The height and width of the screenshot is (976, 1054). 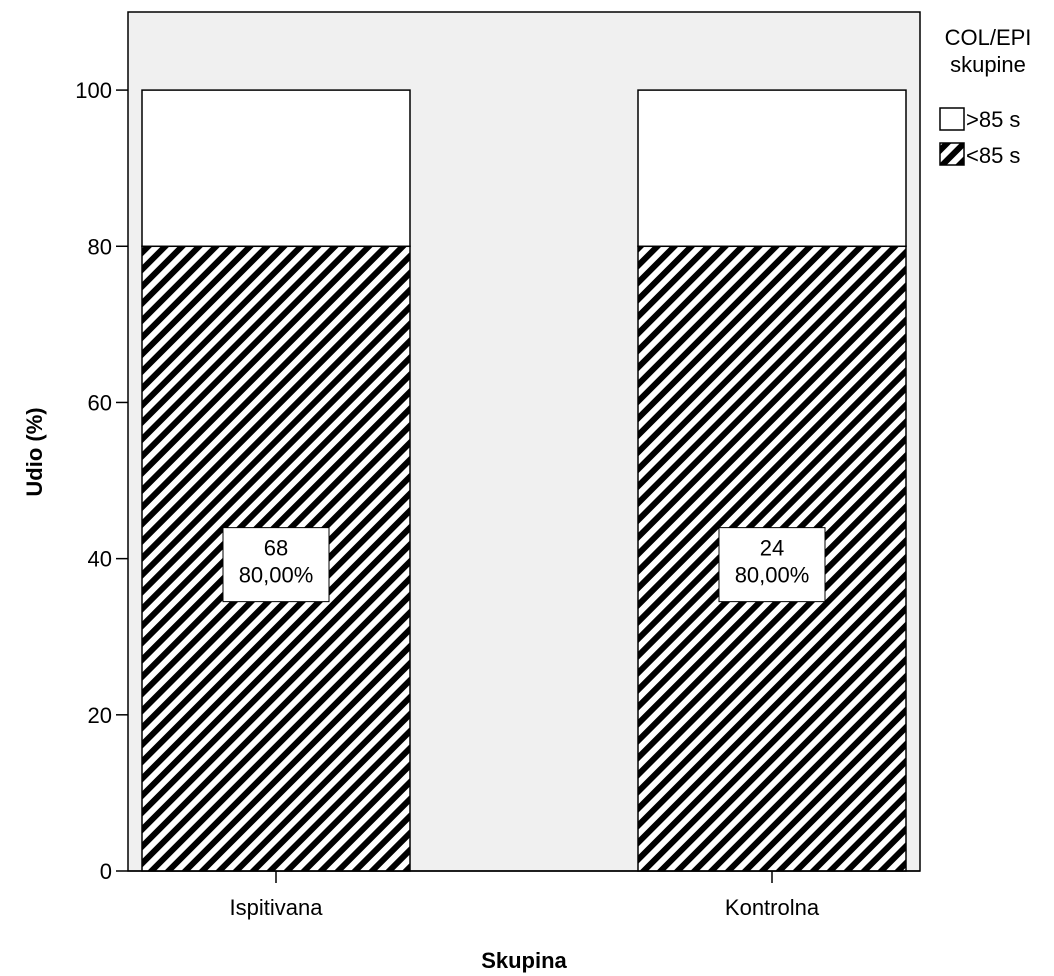 What do you see at coordinates (524, 895) in the screenshot?
I see `x-axis: Ispitivana Kontrolna` at bounding box center [524, 895].